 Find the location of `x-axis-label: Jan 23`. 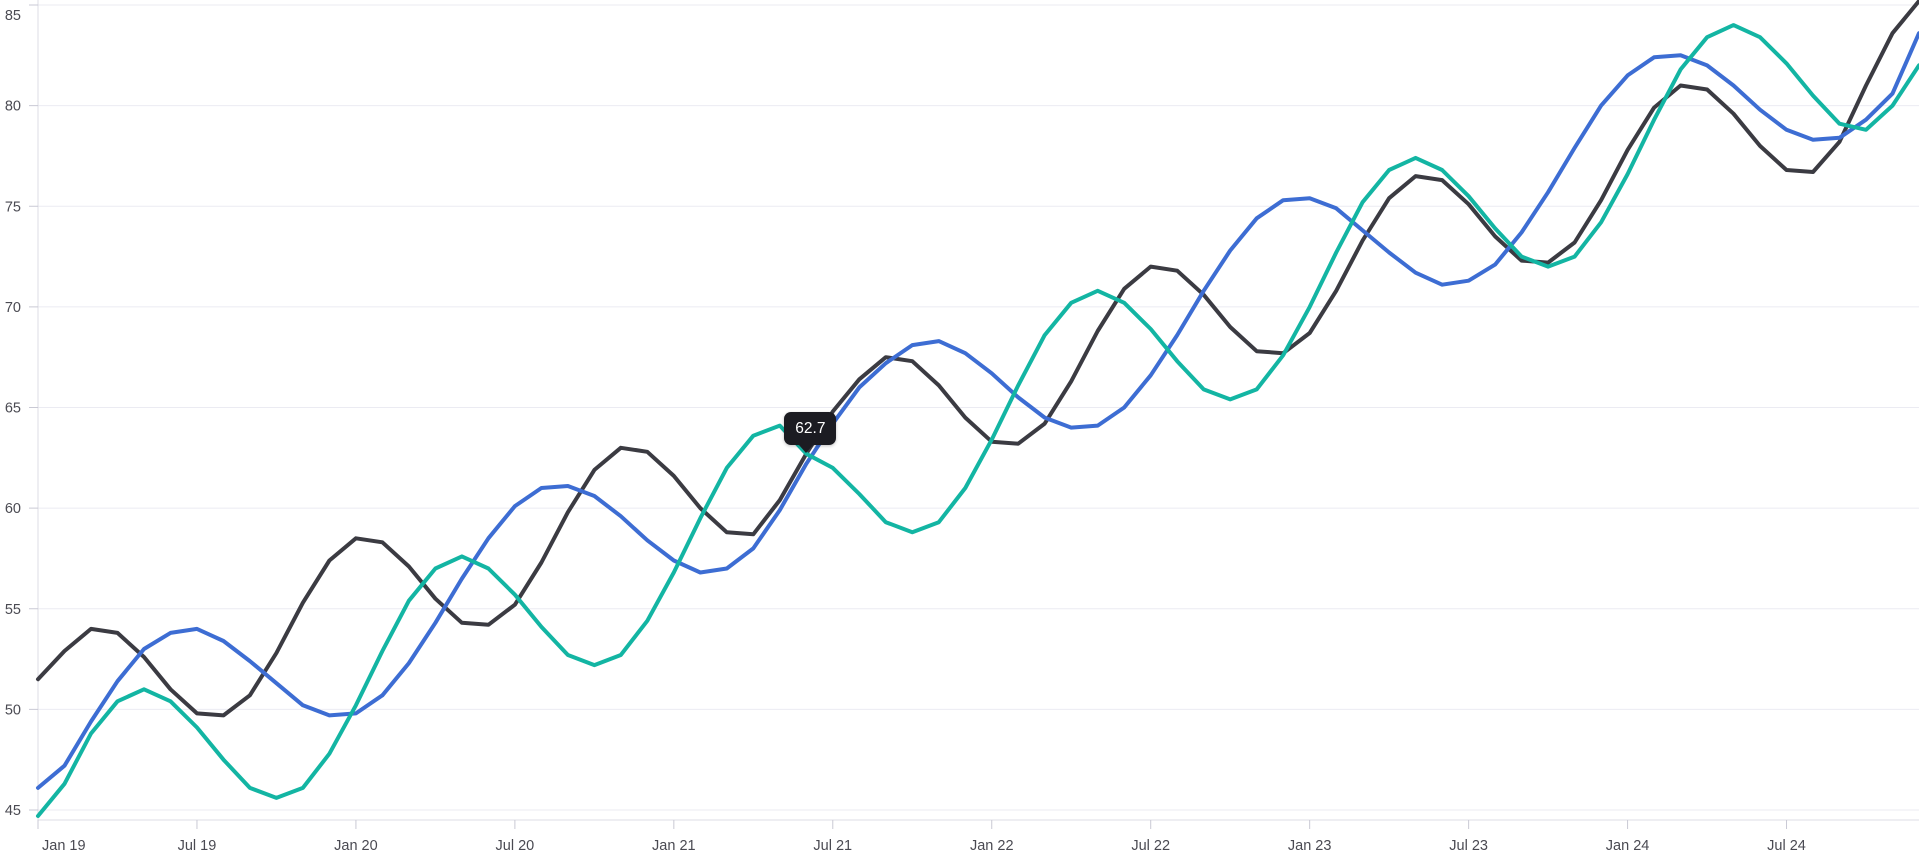

x-axis-label: Jan 23 is located at coordinates (1310, 846).